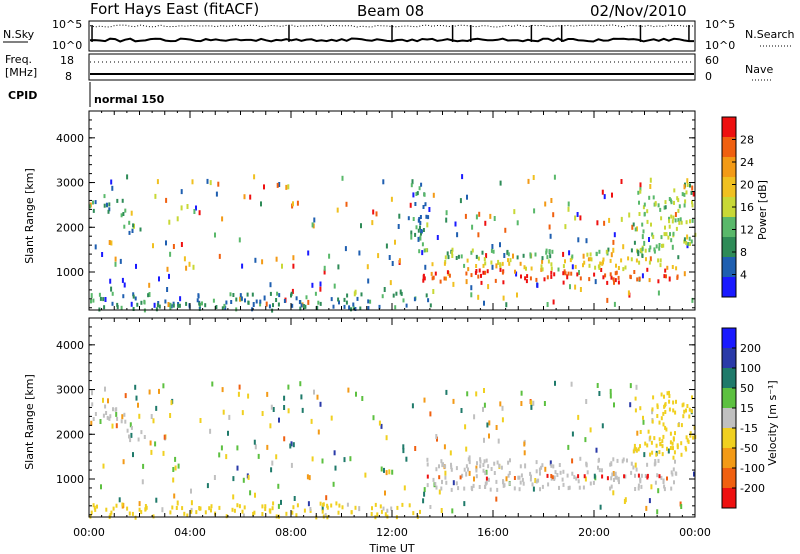 The width and height of the screenshot is (800, 554). I want to click on y-tick-label: 1000, so click(70, 479).